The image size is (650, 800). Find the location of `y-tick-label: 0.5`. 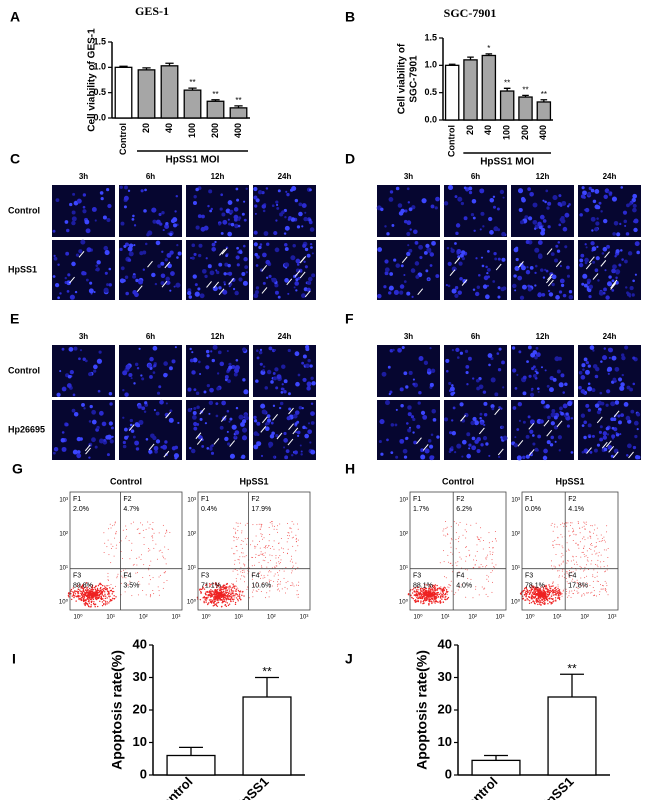

y-tick-label: 0.5 is located at coordinates (430, 92).